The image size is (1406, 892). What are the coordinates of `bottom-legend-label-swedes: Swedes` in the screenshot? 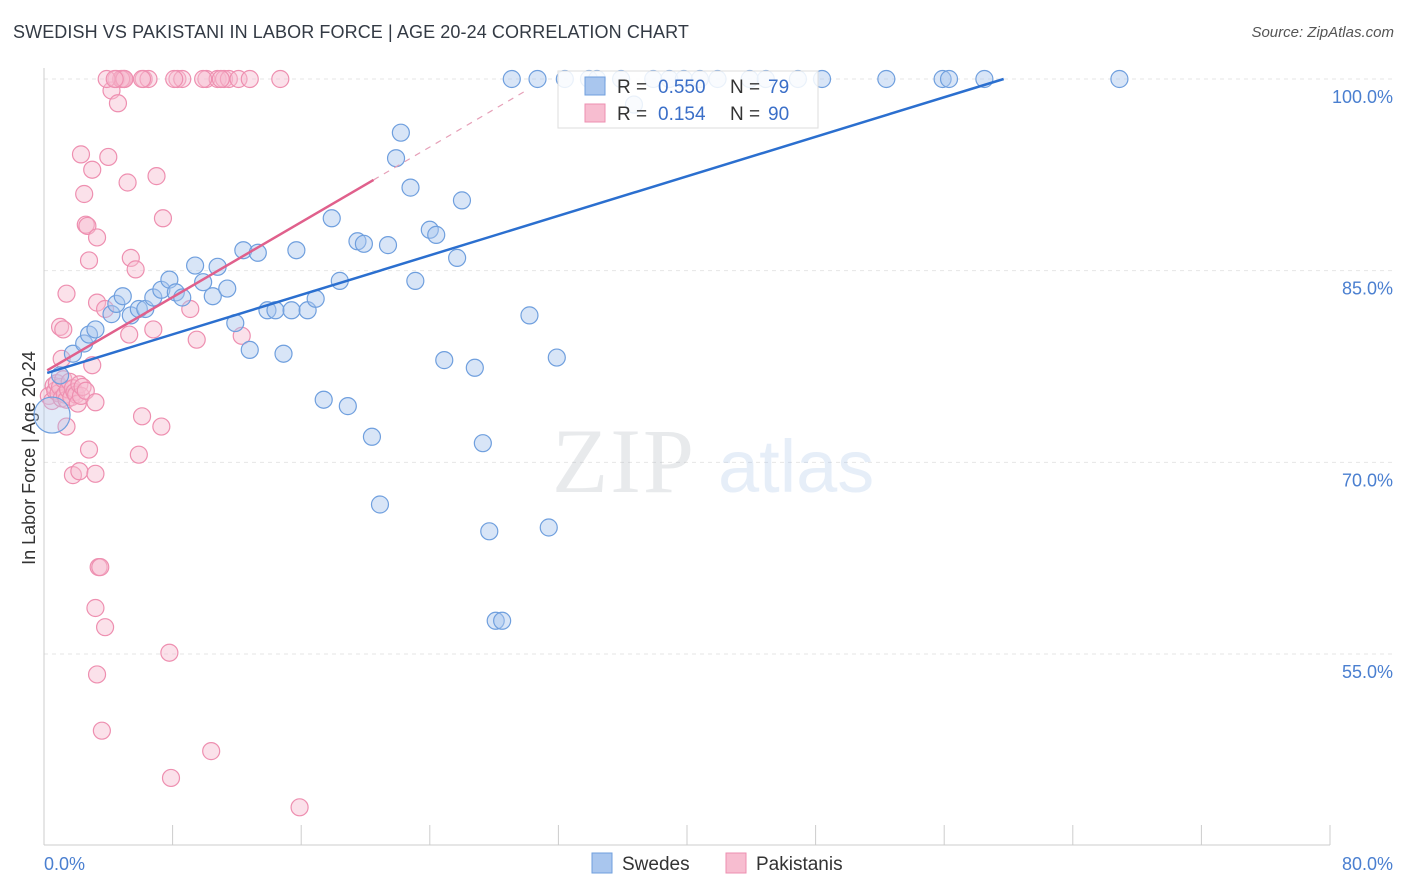 It's located at (656, 864).